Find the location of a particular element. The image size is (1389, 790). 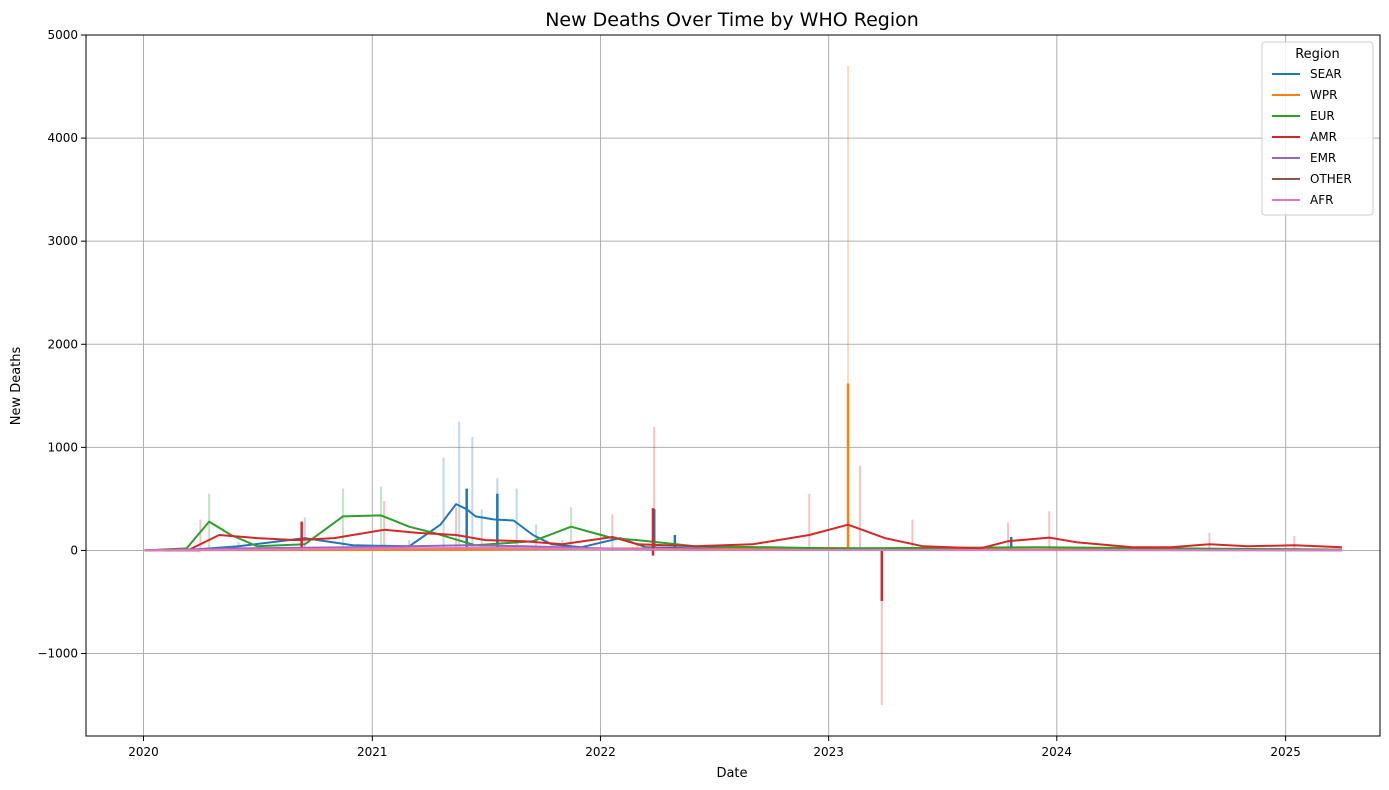

x-axis-label: Date is located at coordinates (731, 773).